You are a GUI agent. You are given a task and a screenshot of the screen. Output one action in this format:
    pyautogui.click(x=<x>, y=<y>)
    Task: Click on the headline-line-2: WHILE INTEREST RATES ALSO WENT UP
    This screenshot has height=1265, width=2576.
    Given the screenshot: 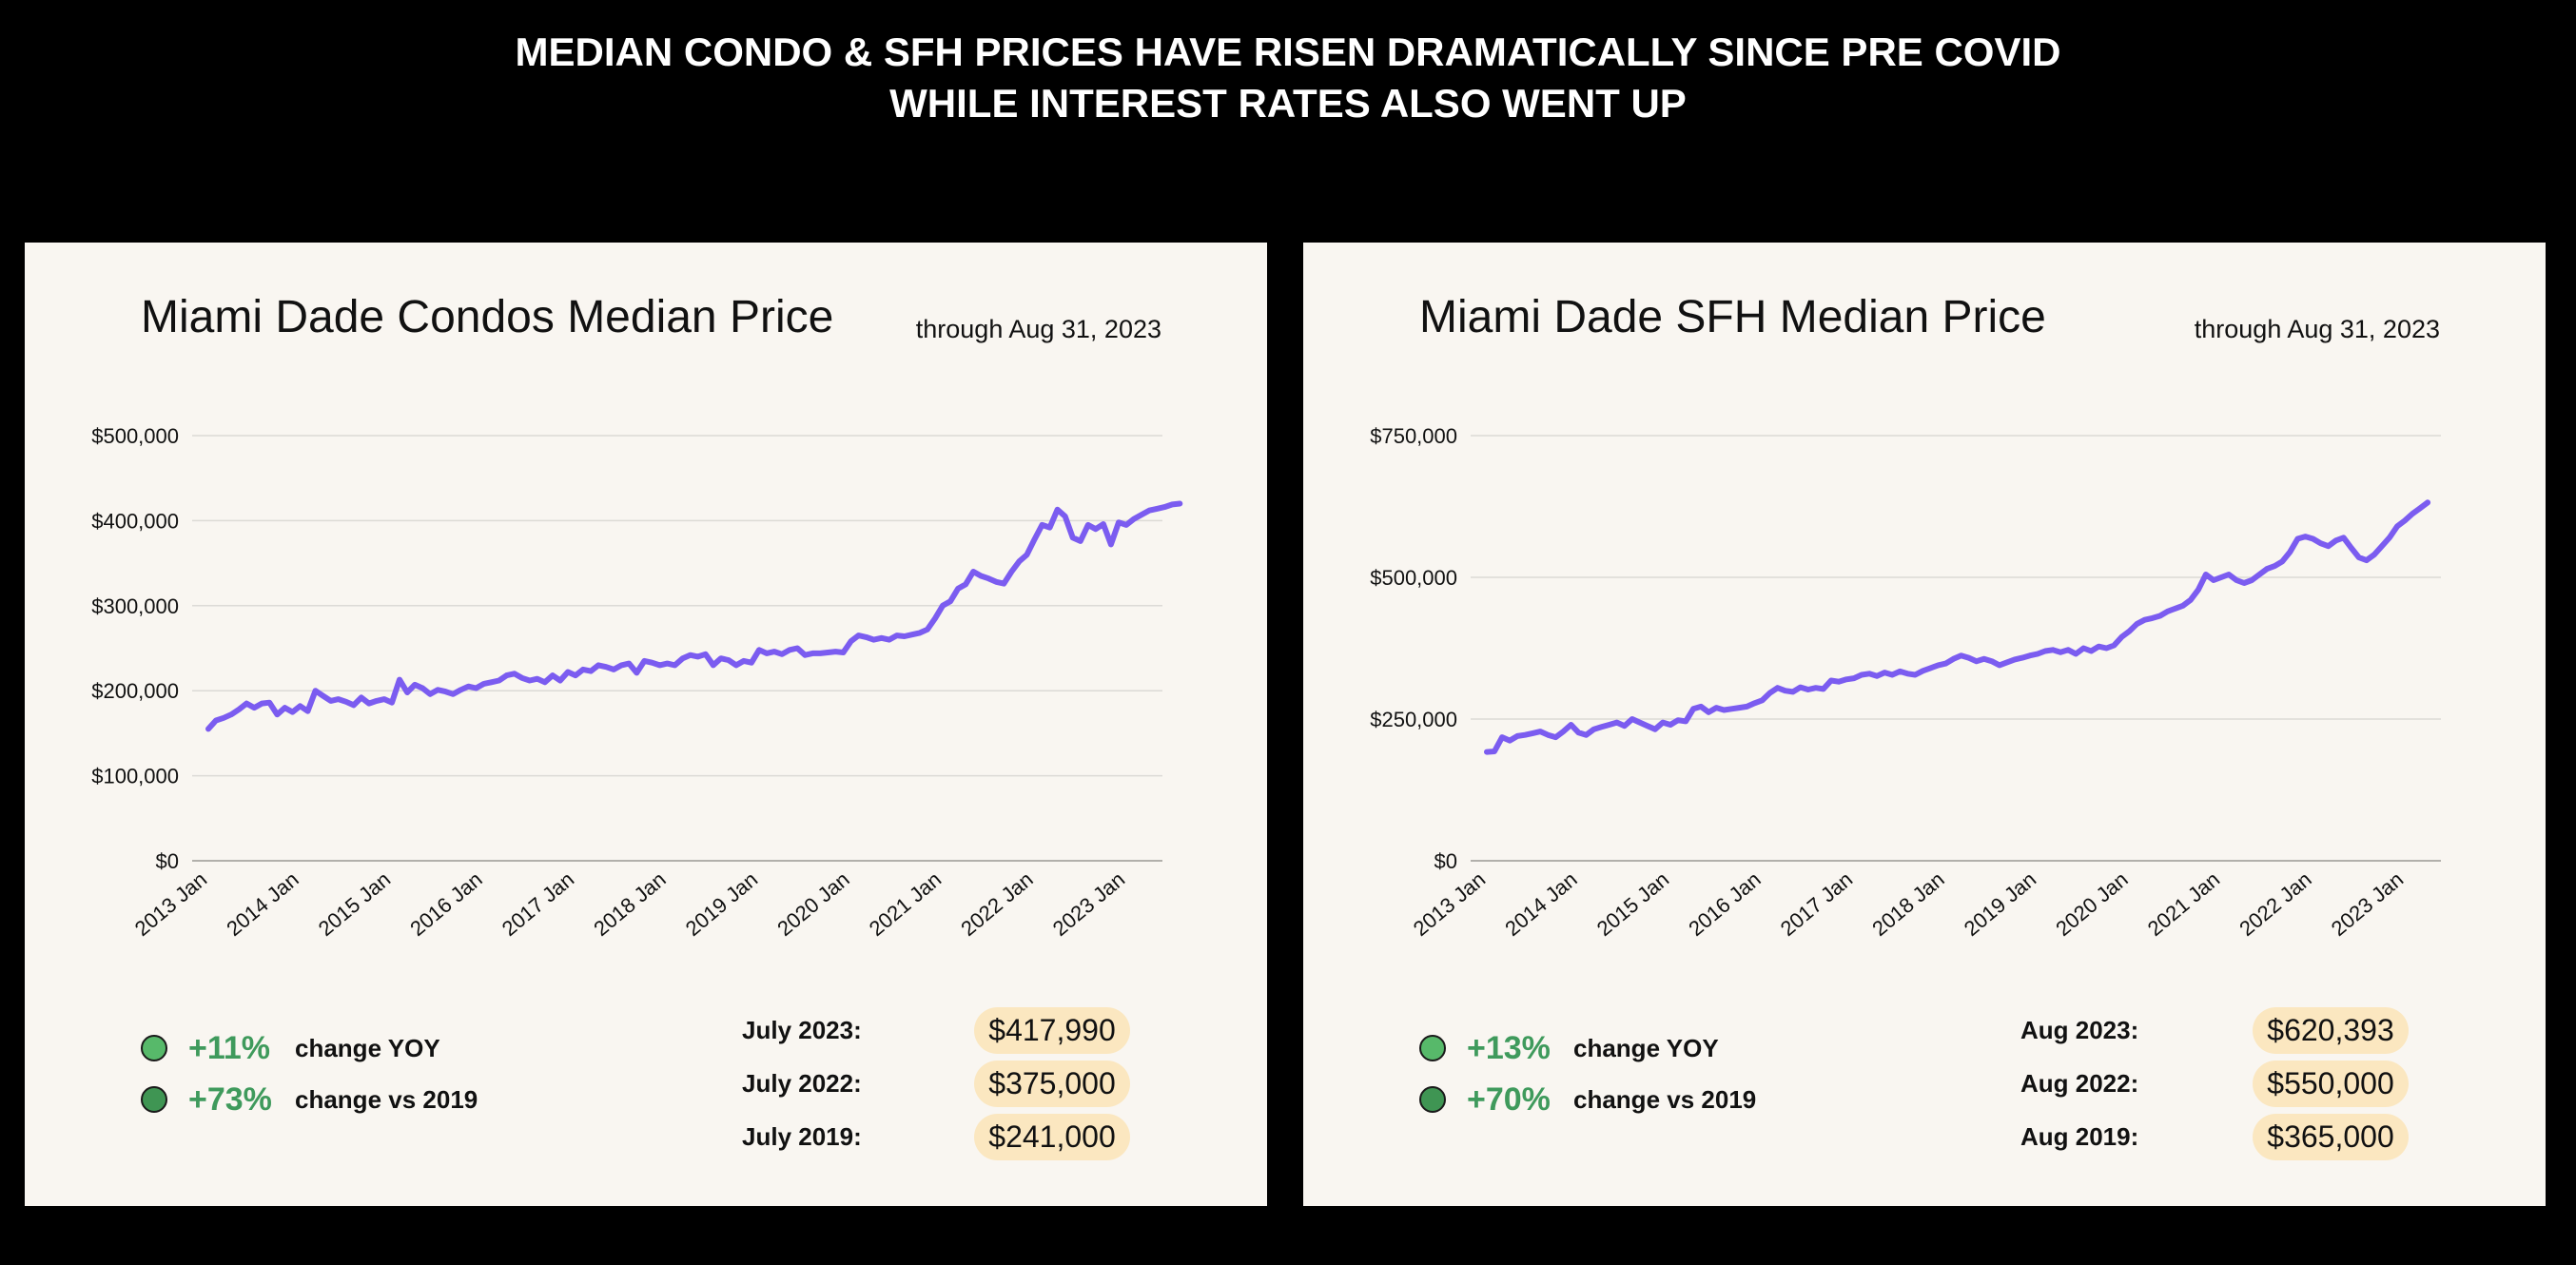 What is the action you would take?
    pyautogui.click(x=1288, y=103)
    